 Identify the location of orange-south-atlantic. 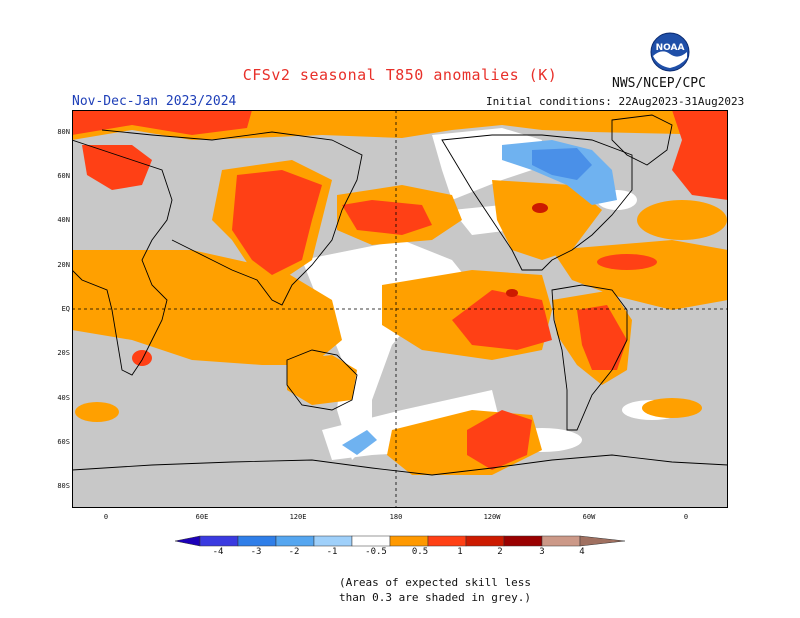
(672, 408).